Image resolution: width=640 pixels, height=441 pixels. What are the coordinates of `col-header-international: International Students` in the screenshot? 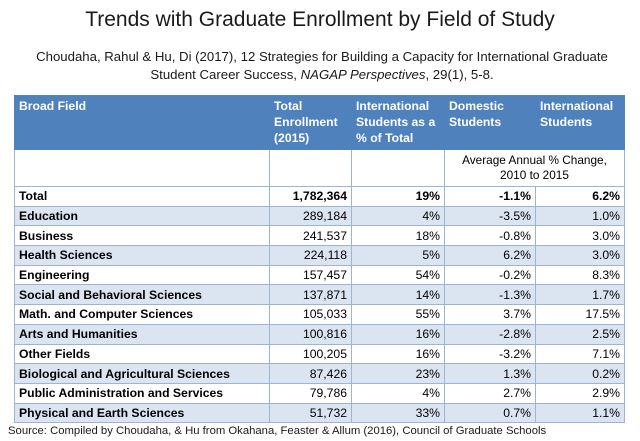 It's located at (580, 122).